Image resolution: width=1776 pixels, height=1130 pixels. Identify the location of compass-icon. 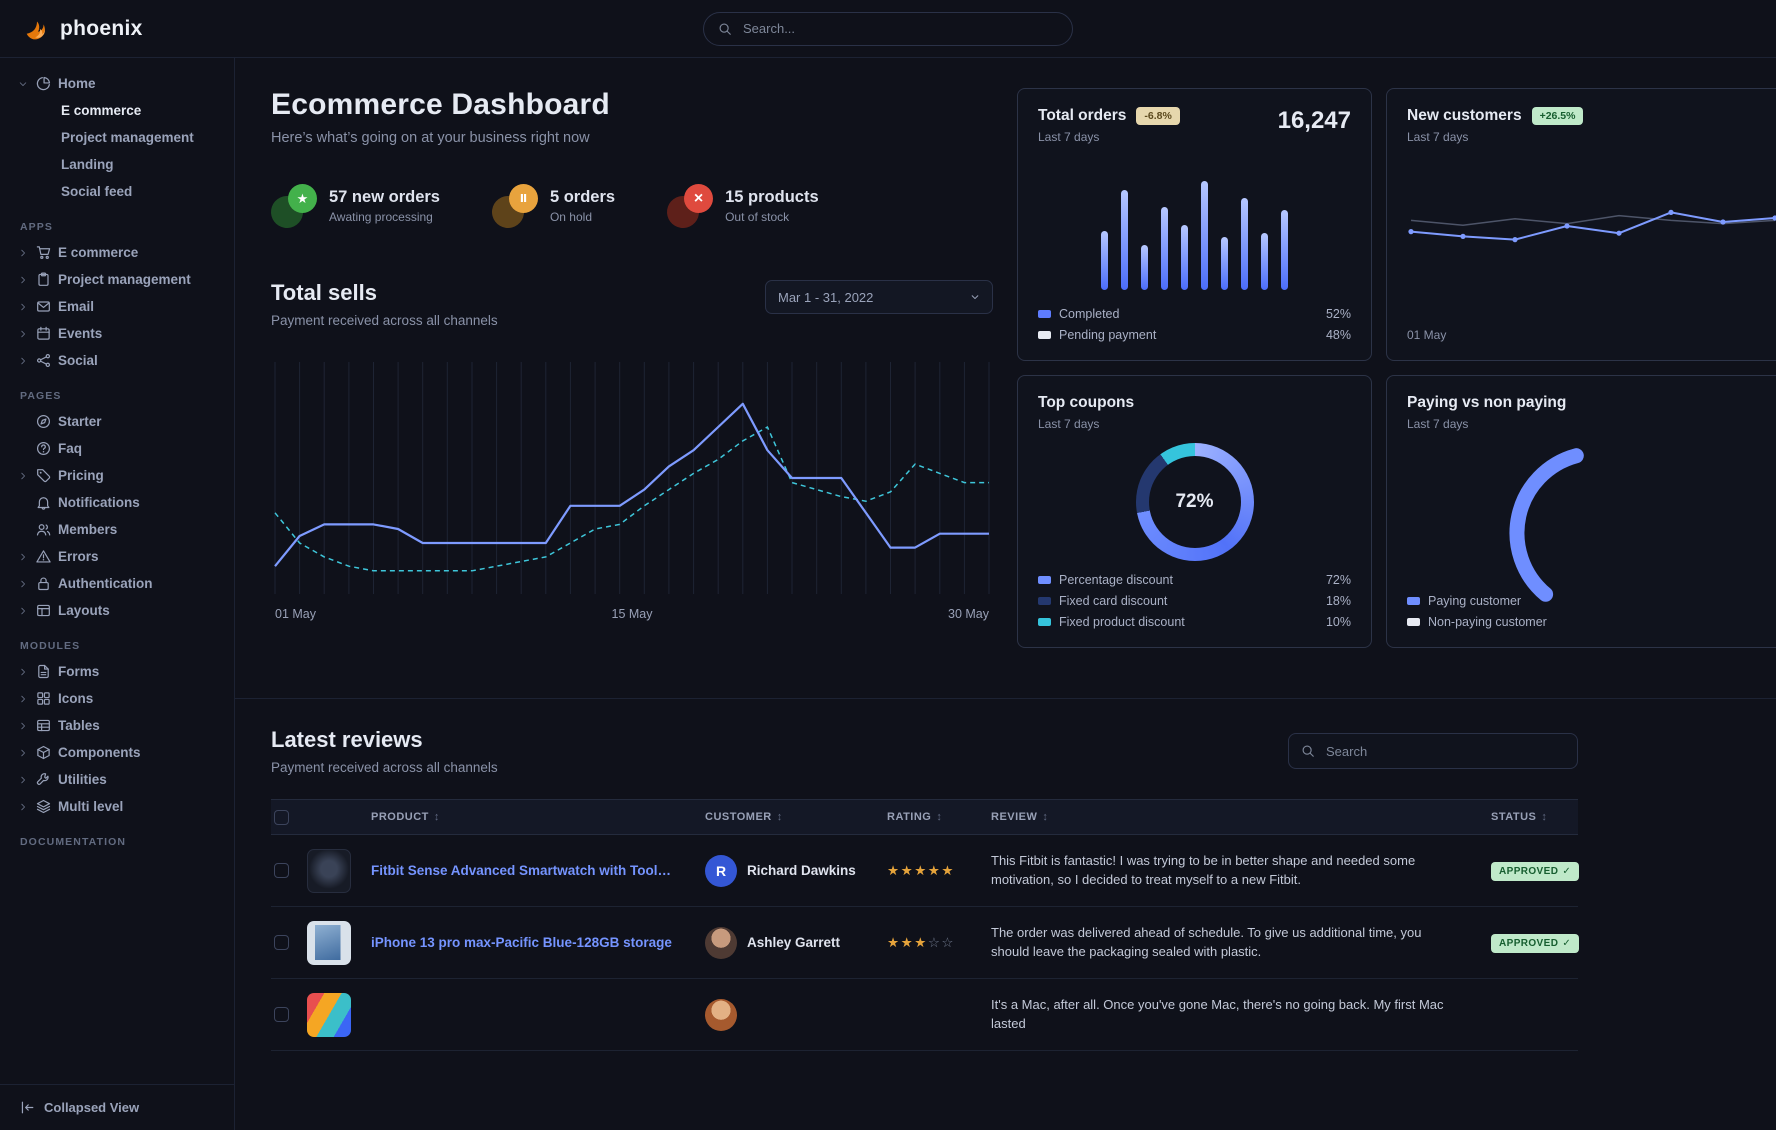
(43, 421).